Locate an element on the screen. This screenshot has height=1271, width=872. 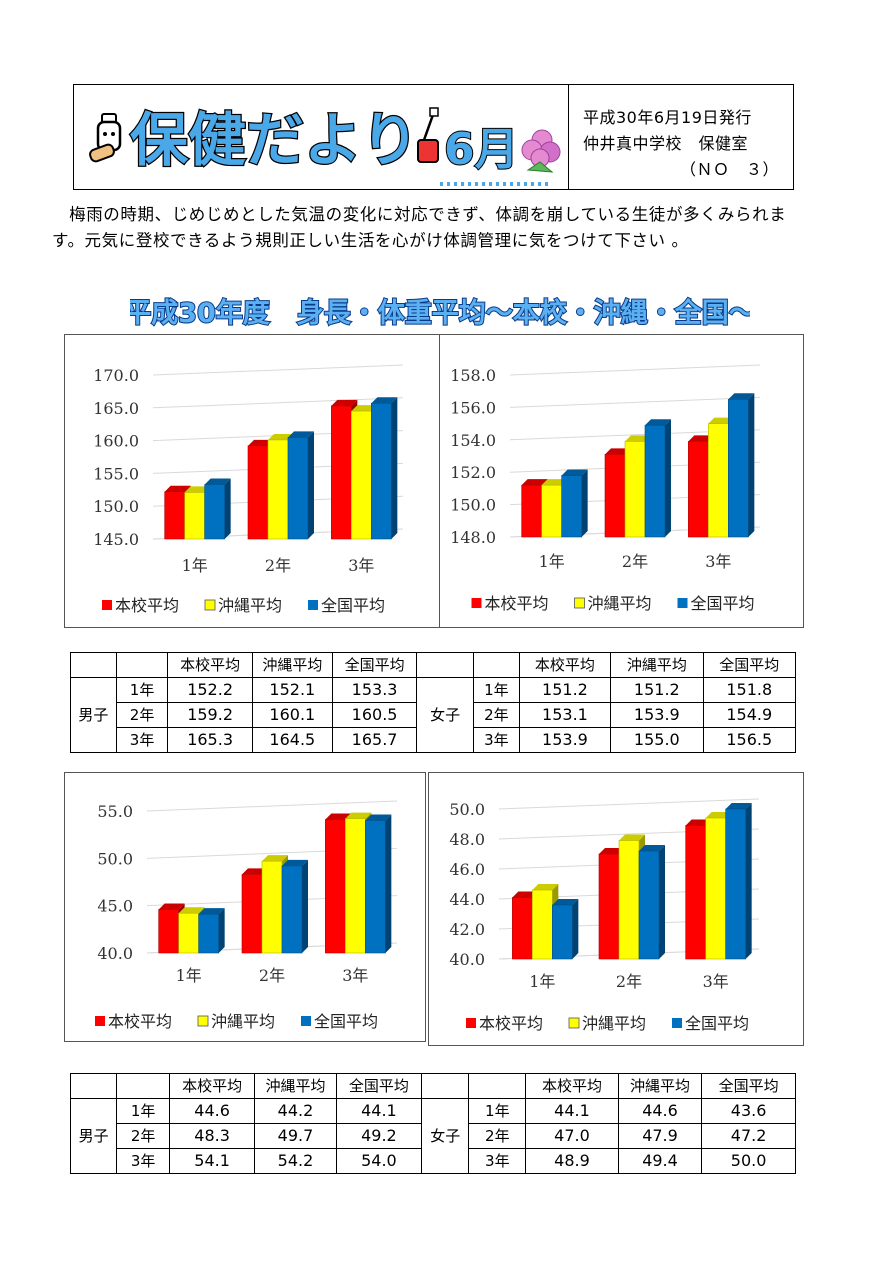
table-cell: 153.9 is located at coordinates (565, 740).